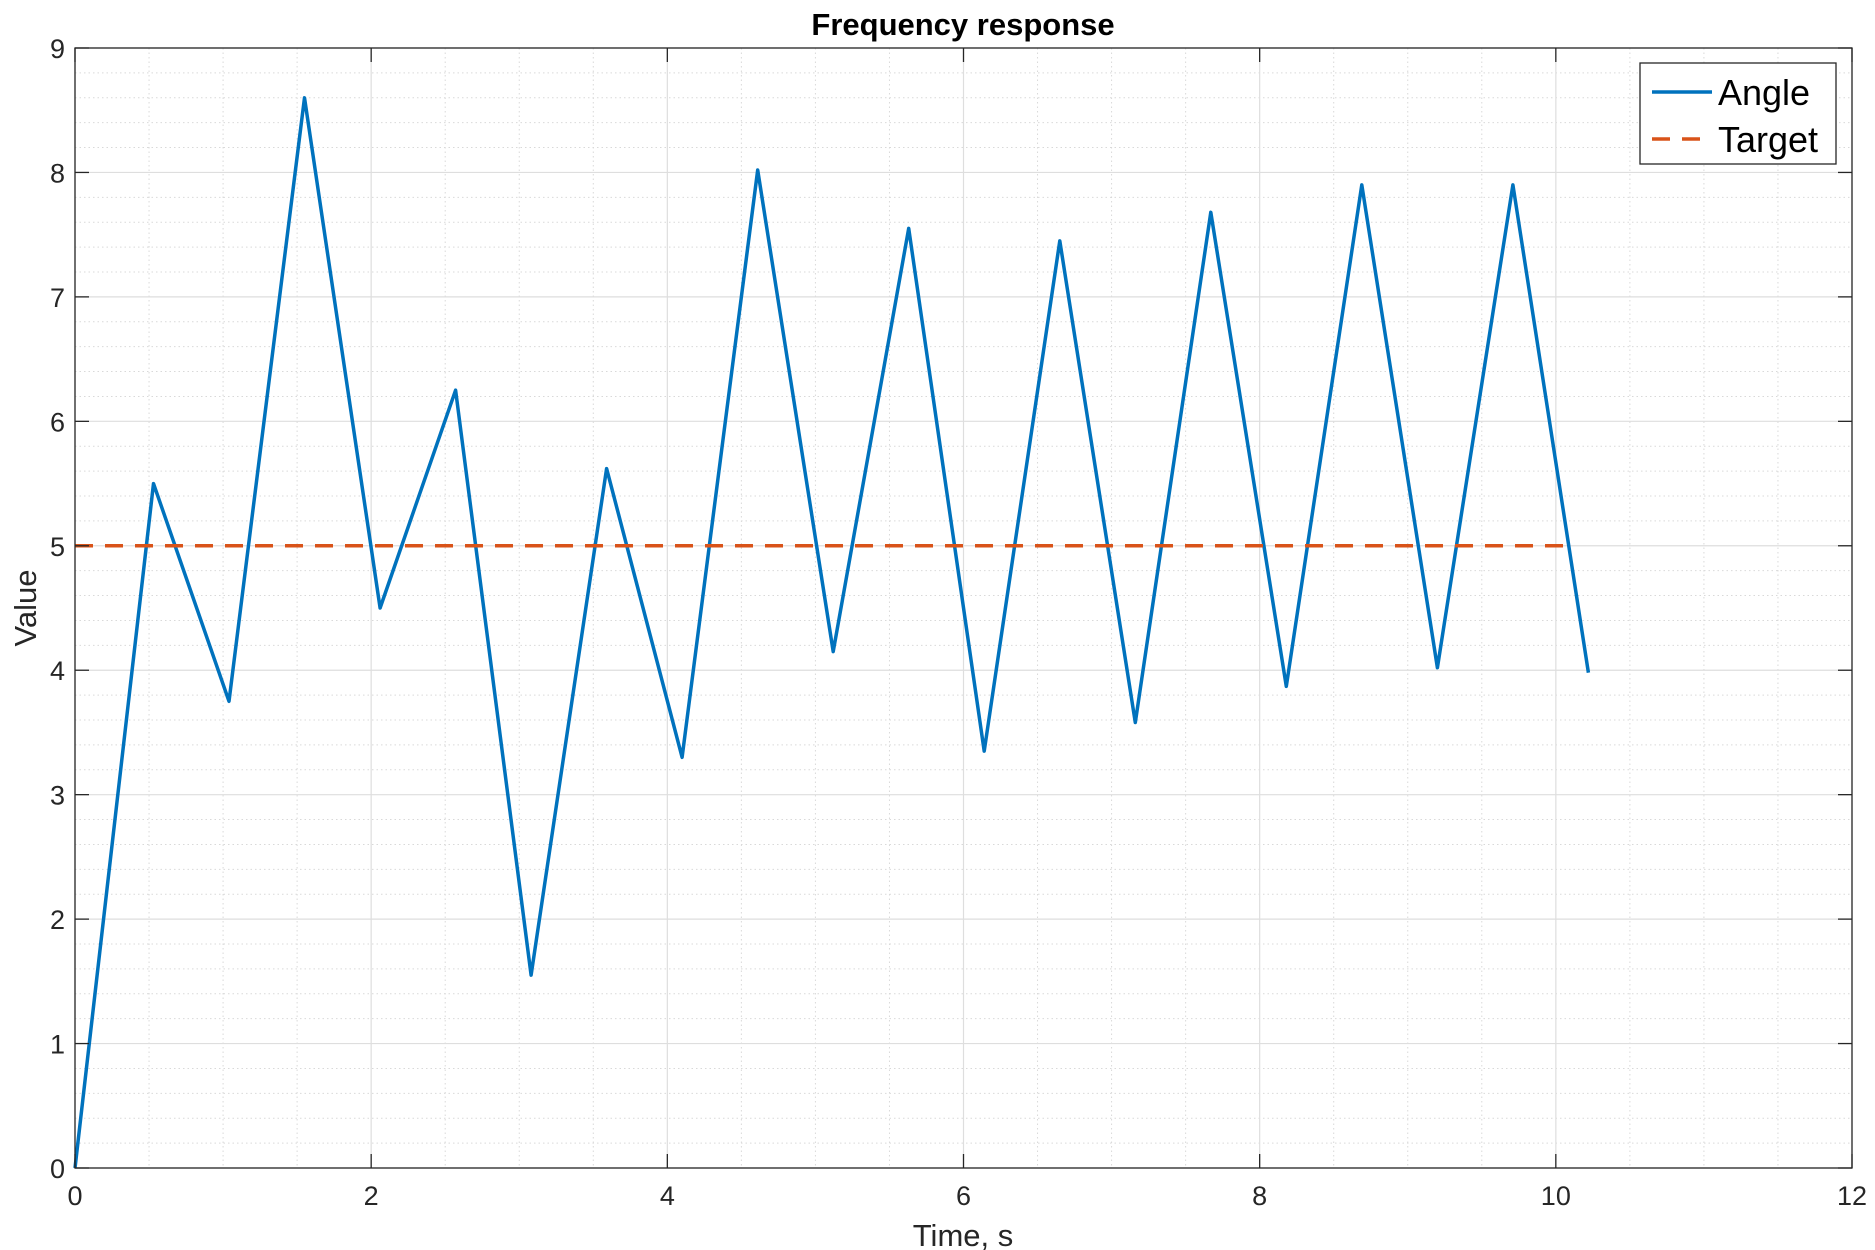 This screenshot has height=1250, width=1875. I want to click on y-tick-label: 7, so click(57, 298).